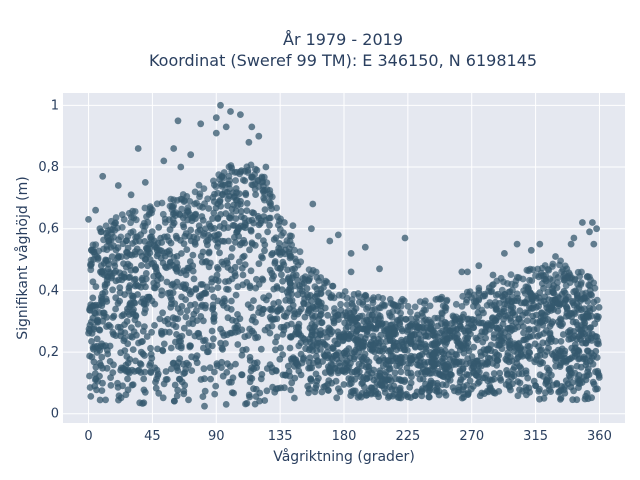 Image resolution: width=640 pixels, height=480 pixels. Describe the element at coordinates (22, 257) in the screenshot. I see `y-axis-title: Signifikant våghöjd (m)` at that location.